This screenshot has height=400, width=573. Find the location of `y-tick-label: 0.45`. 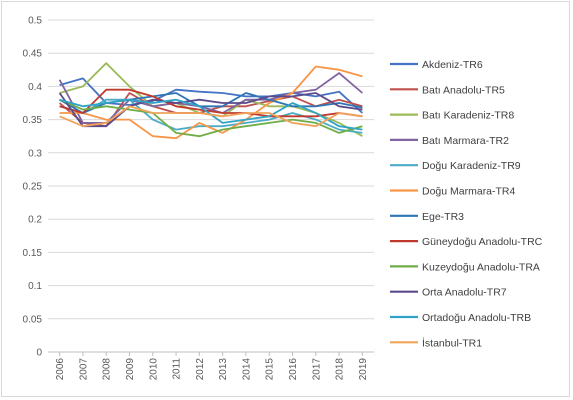

y-tick-label: 0.45 is located at coordinates (33, 54).